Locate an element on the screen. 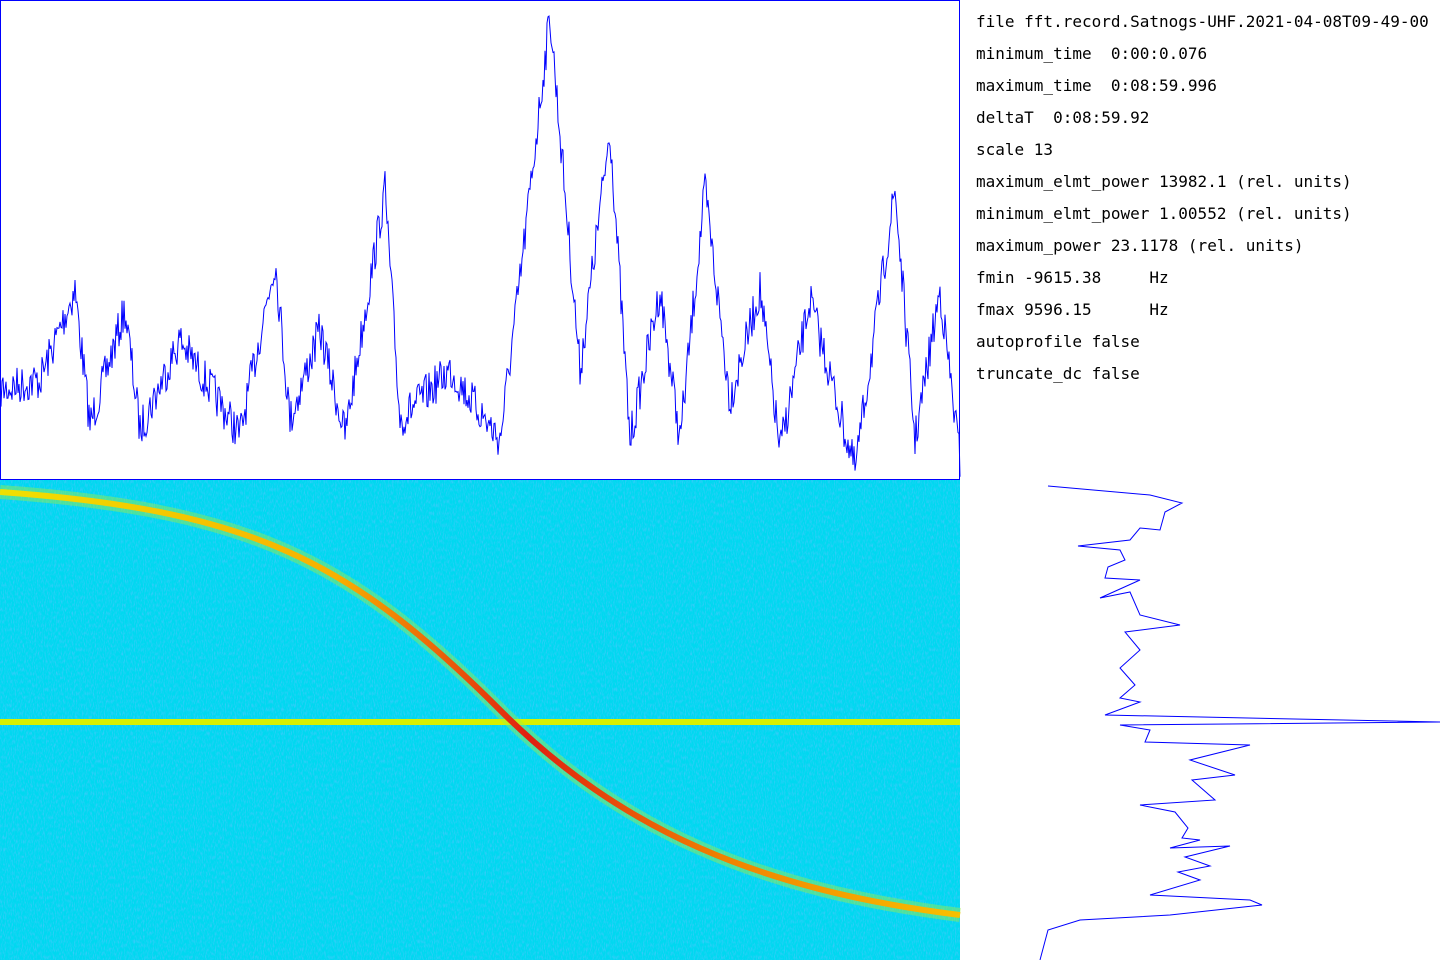 The width and height of the screenshot is (1440, 960). dc-line is located at coordinates (480, 722).